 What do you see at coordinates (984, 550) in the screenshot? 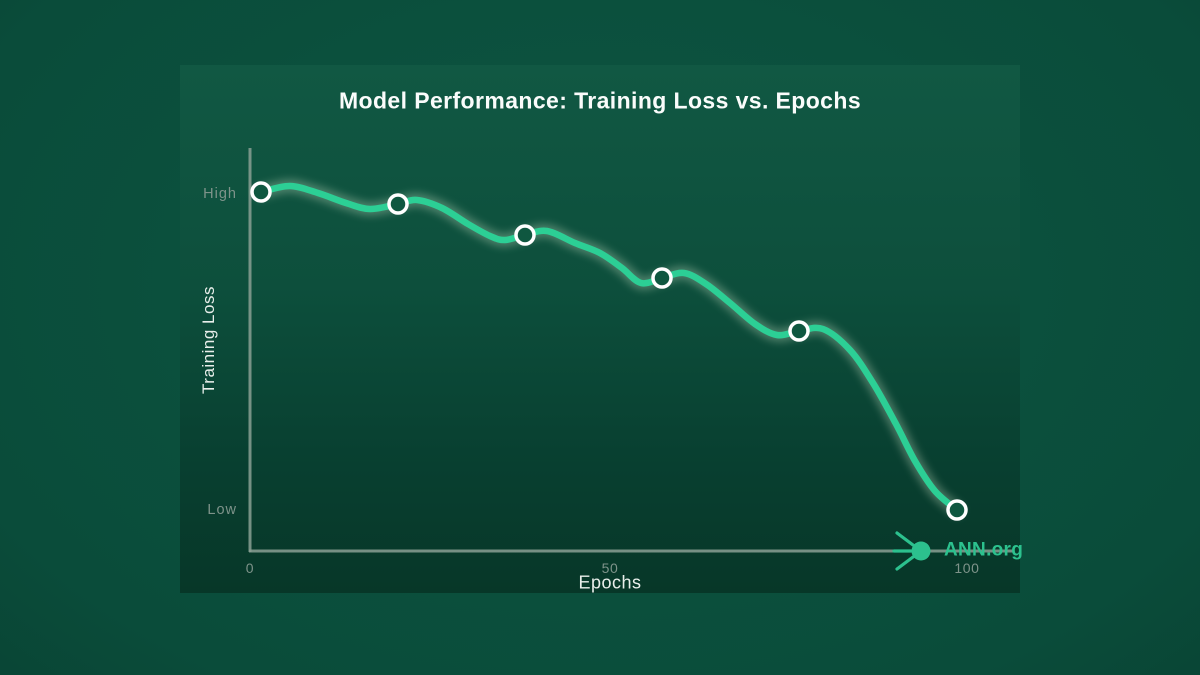
I see `logo-text: ANN.org` at bounding box center [984, 550].